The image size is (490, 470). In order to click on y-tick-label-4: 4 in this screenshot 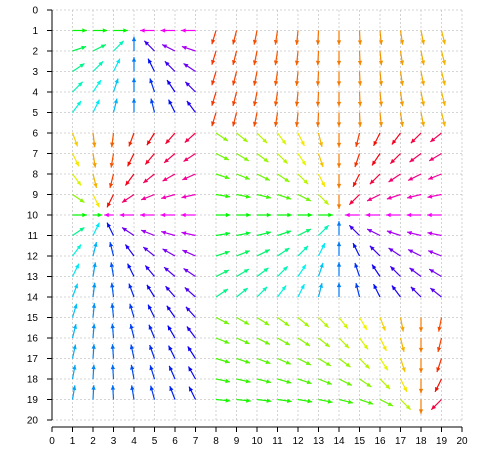, I will do `click(35, 93)`.